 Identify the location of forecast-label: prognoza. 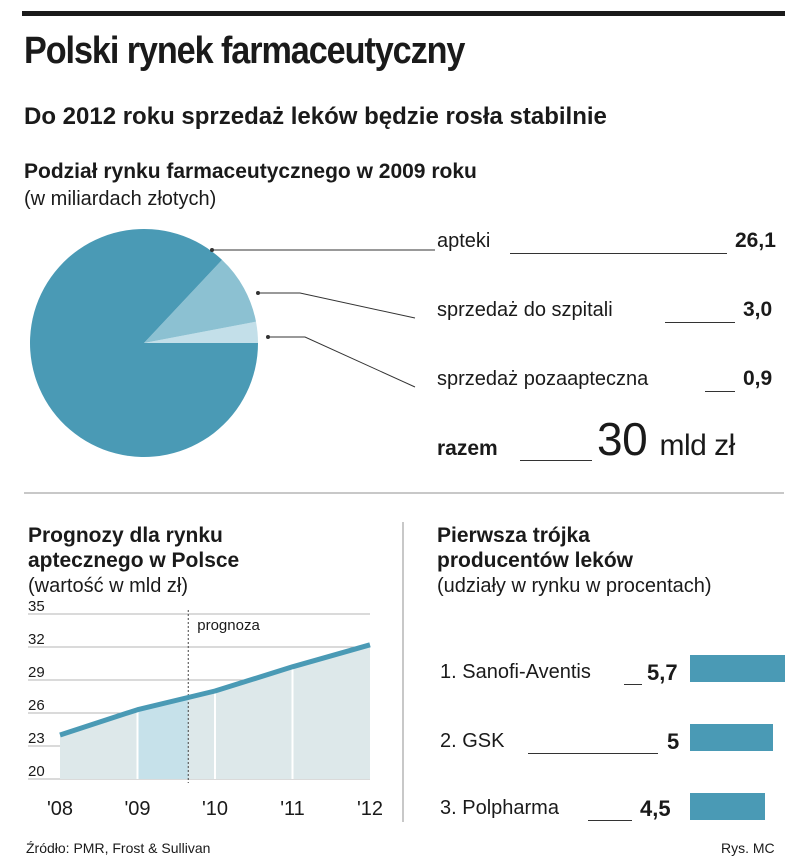
(228, 625).